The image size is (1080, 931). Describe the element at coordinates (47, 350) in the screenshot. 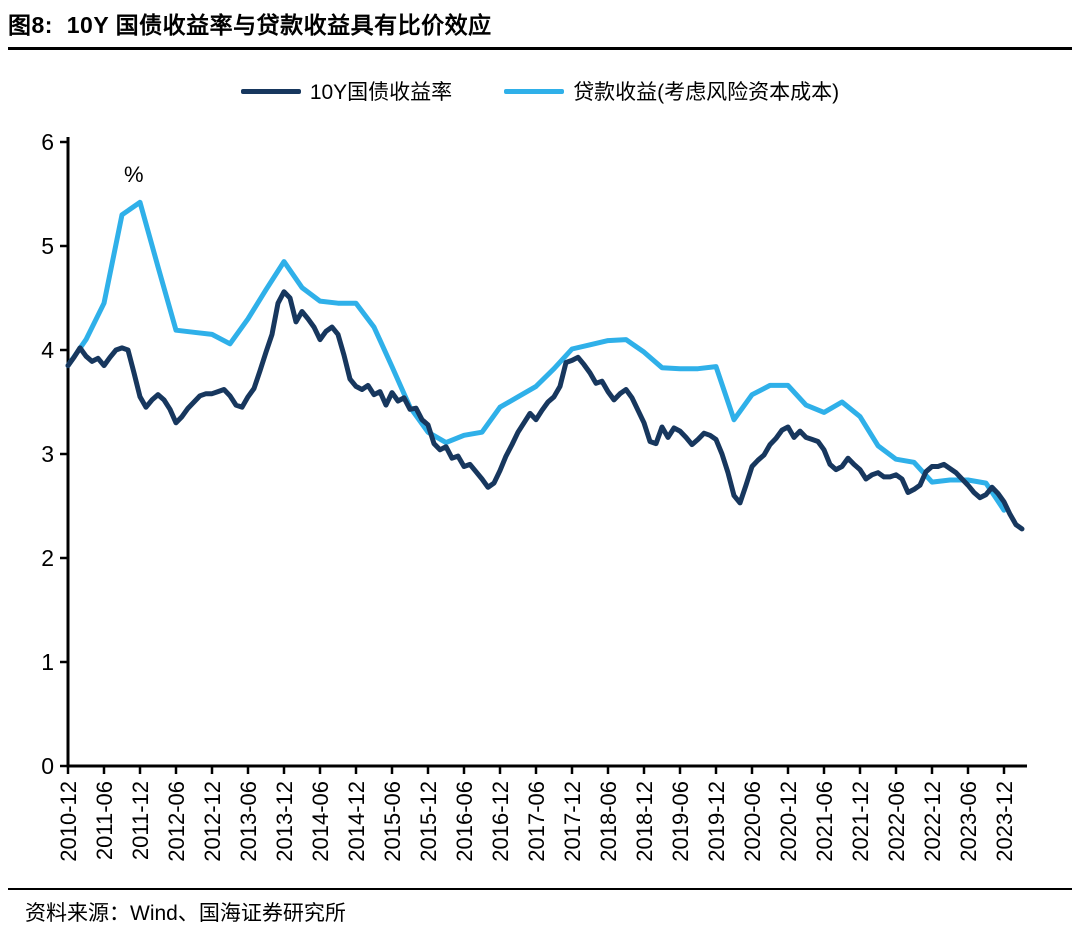

I see `y-tick-label: 4` at that location.